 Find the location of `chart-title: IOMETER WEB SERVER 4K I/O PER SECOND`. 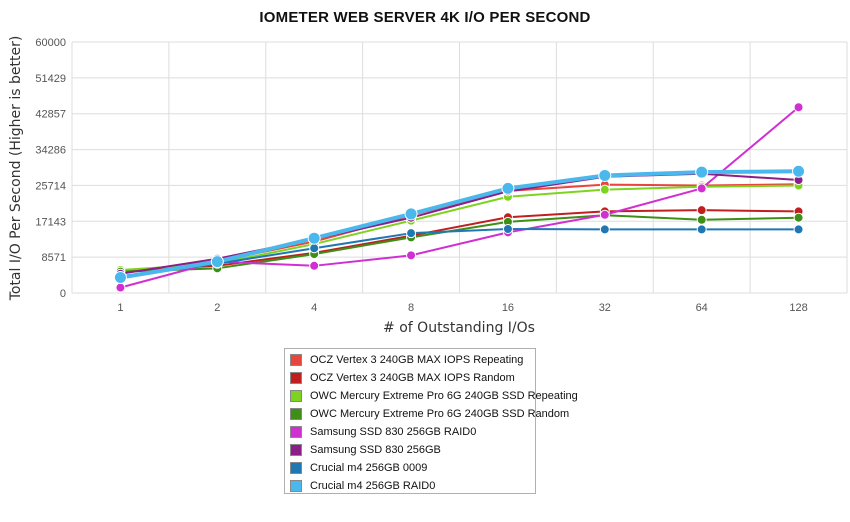

chart-title: IOMETER WEB SERVER 4K I/O PER SECOND is located at coordinates (425, 17).